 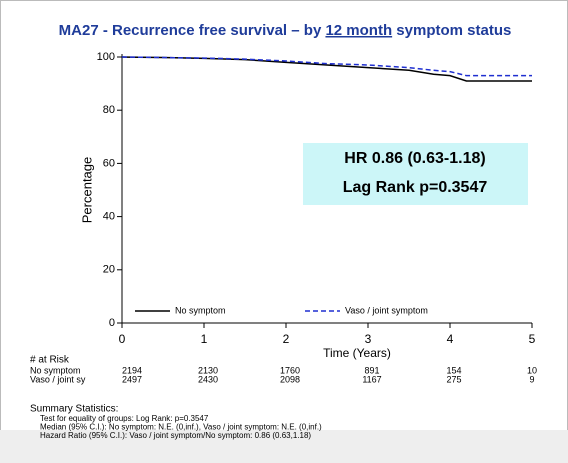 What do you see at coordinates (55, 370) in the screenshot?
I see `at-risk-label: No symptom` at bounding box center [55, 370].